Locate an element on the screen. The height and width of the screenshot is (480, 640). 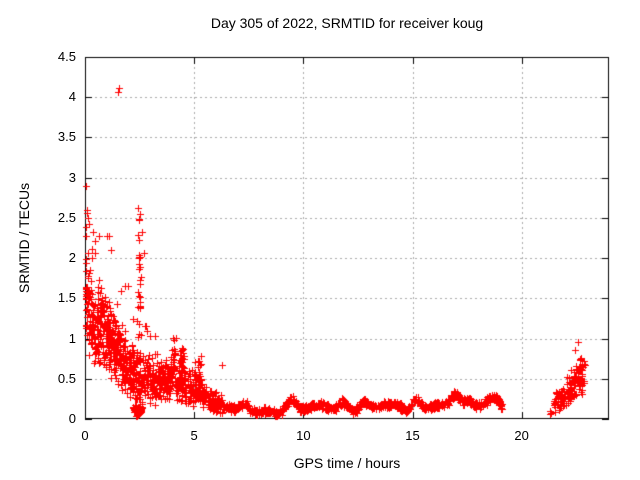
y-tick-label: 2.5 is located at coordinates (66, 217).